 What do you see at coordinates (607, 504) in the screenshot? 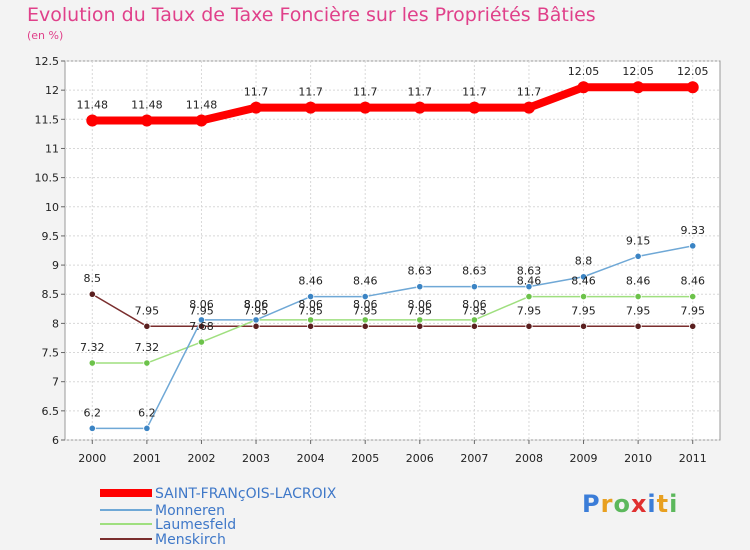
I see `logo-letter: r` at bounding box center [607, 504].